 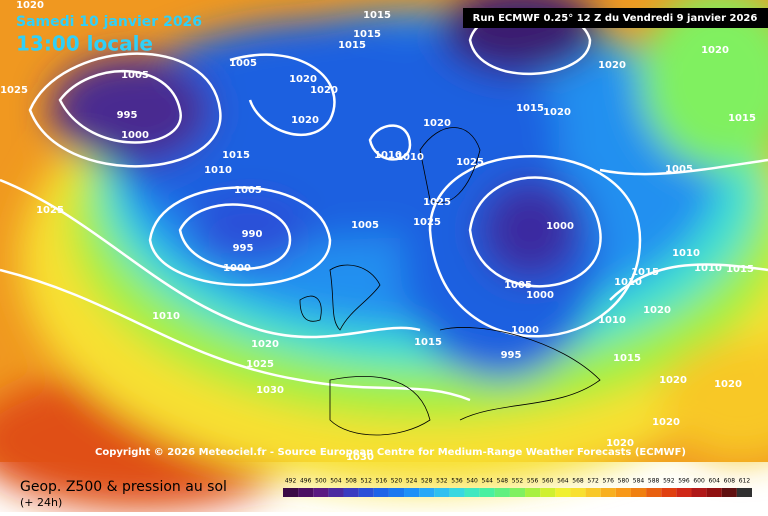 What do you see at coordinates (306, 481) in the screenshot?
I see `scale-label: 496` at bounding box center [306, 481].